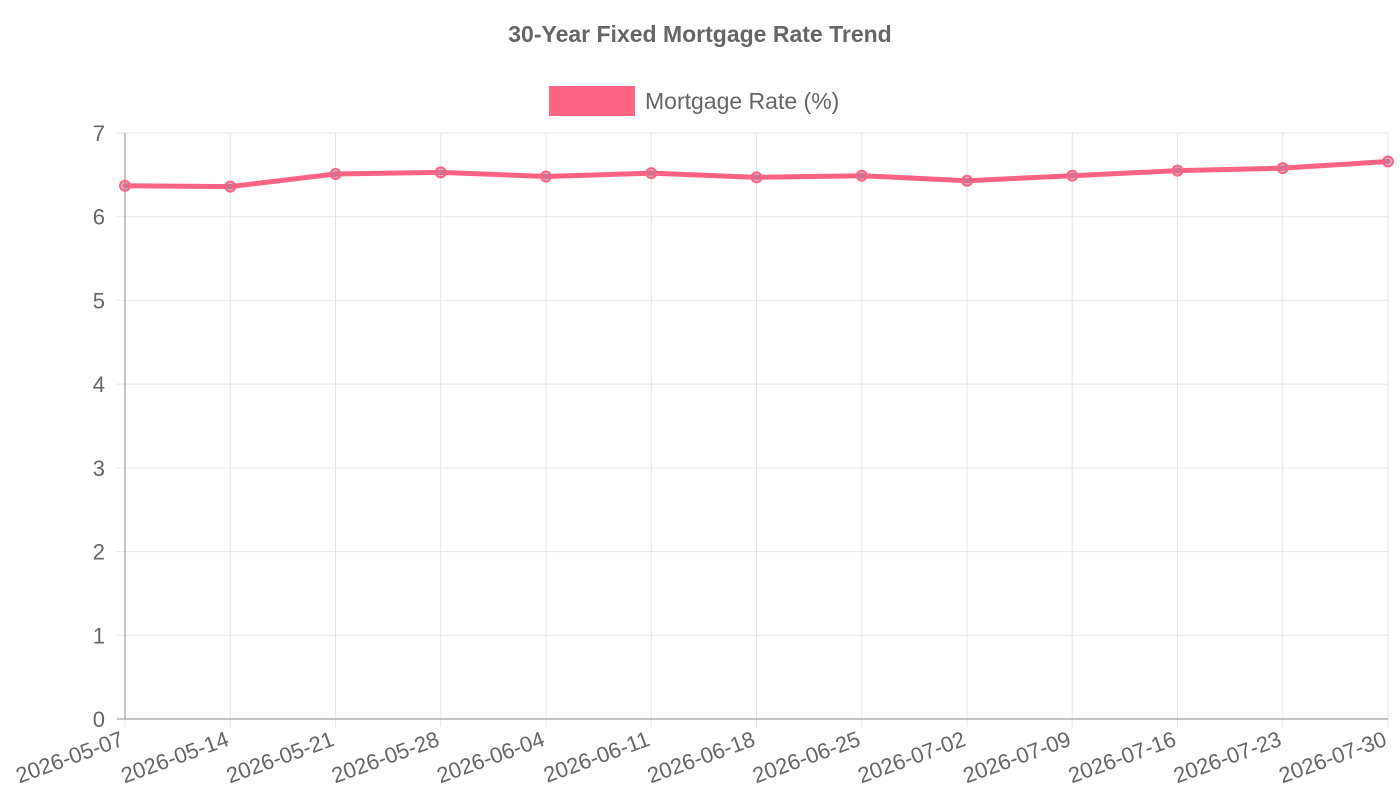  Describe the element at coordinates (806, 757) in the screenshot. I see `x-tick-label: 2026-06-25` at that location.